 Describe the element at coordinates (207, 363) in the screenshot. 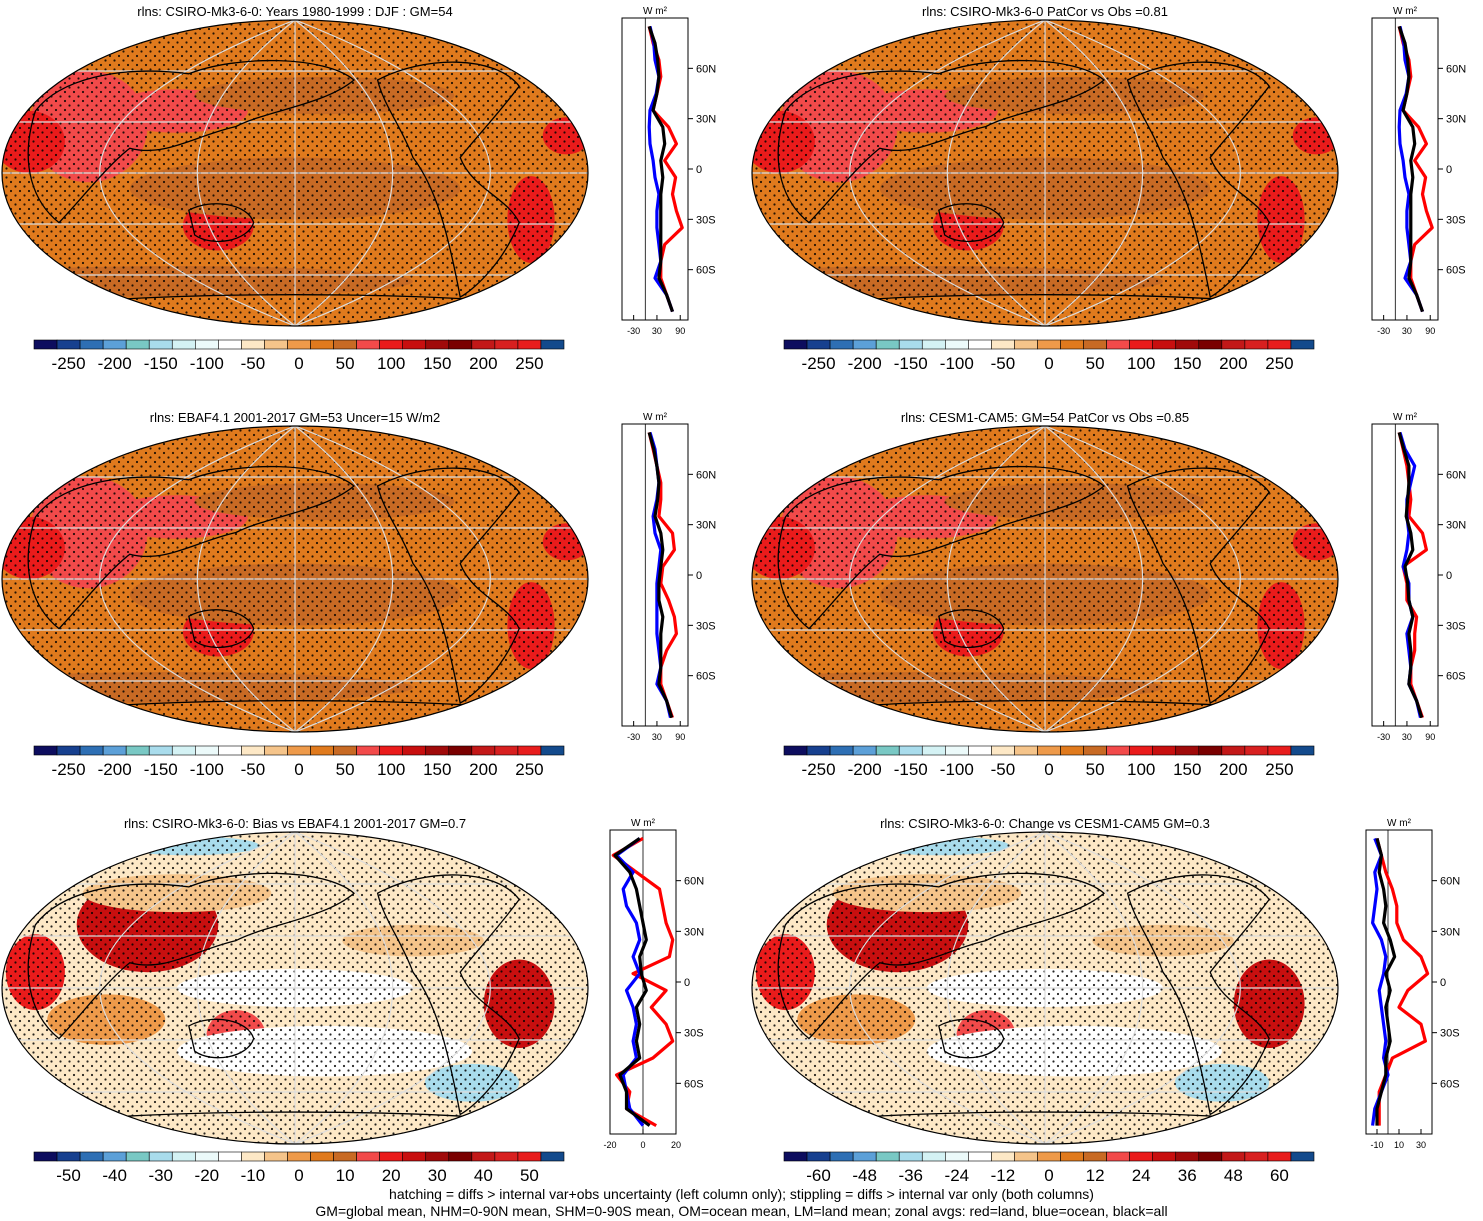

I see `colorbar-label: -100` at that location.